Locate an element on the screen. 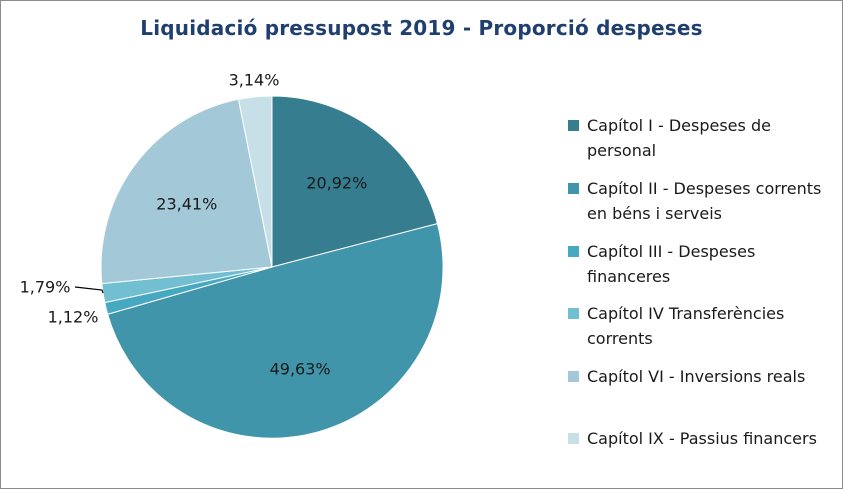 Image resolution: width=843 pixels, height=489 pixels. legend-label: Capítol IV Transferències corrents is located at coordinates (686, 326).